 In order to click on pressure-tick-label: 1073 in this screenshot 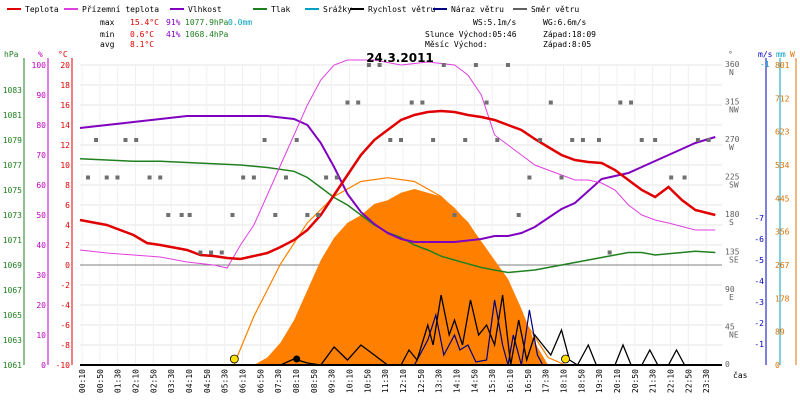, I will do `click(12, 215)`.